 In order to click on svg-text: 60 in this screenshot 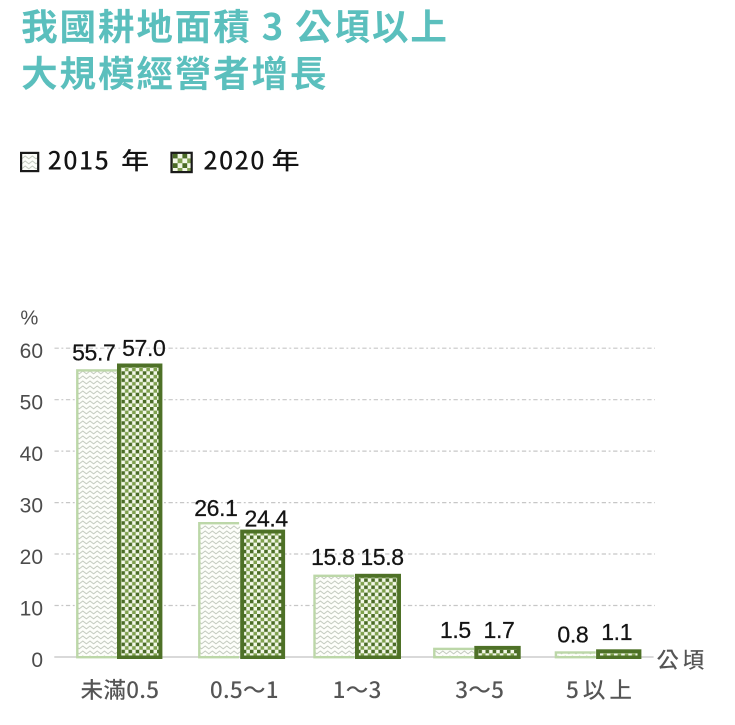, I will do `click(31, 351)`.